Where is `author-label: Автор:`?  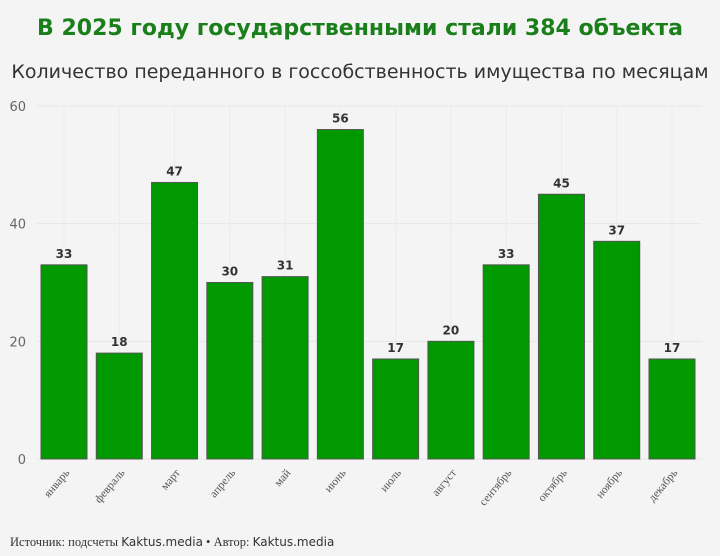 author-label: Автор: is located at coordinates (231, 542).